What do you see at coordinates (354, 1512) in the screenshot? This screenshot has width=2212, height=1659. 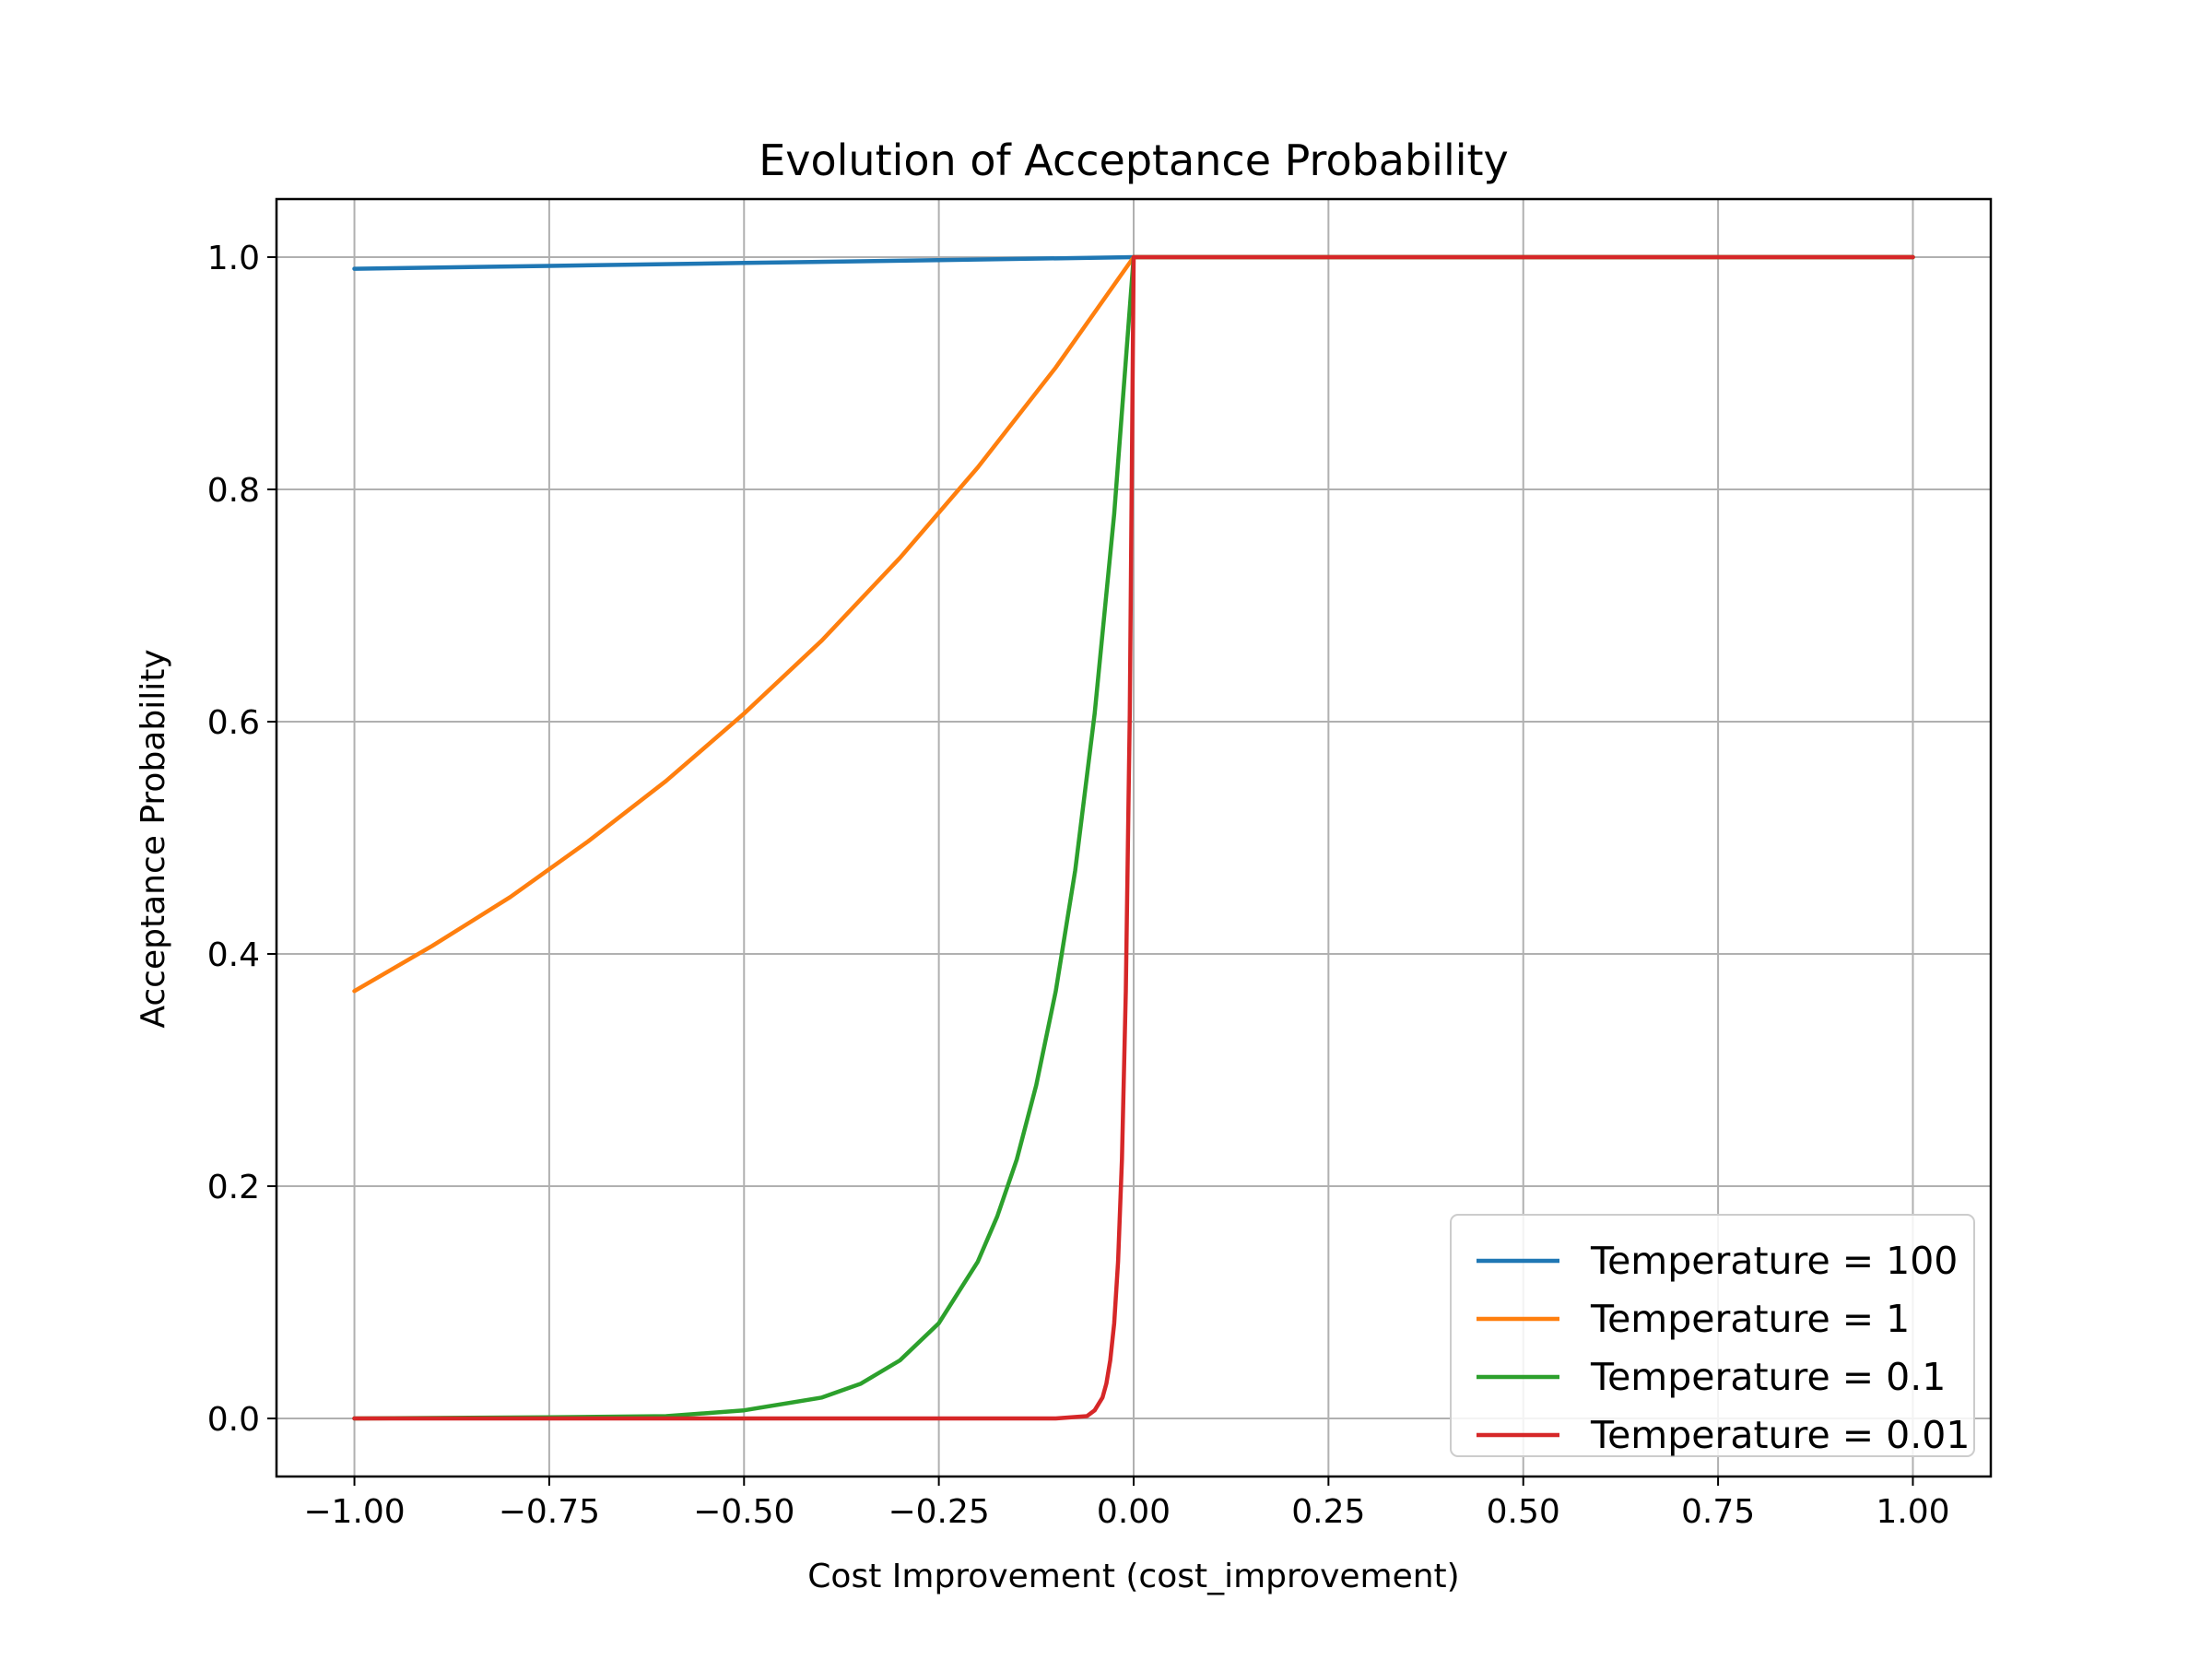 I see `x-tick-label: −1.00` at bounding box center [354, 1512].